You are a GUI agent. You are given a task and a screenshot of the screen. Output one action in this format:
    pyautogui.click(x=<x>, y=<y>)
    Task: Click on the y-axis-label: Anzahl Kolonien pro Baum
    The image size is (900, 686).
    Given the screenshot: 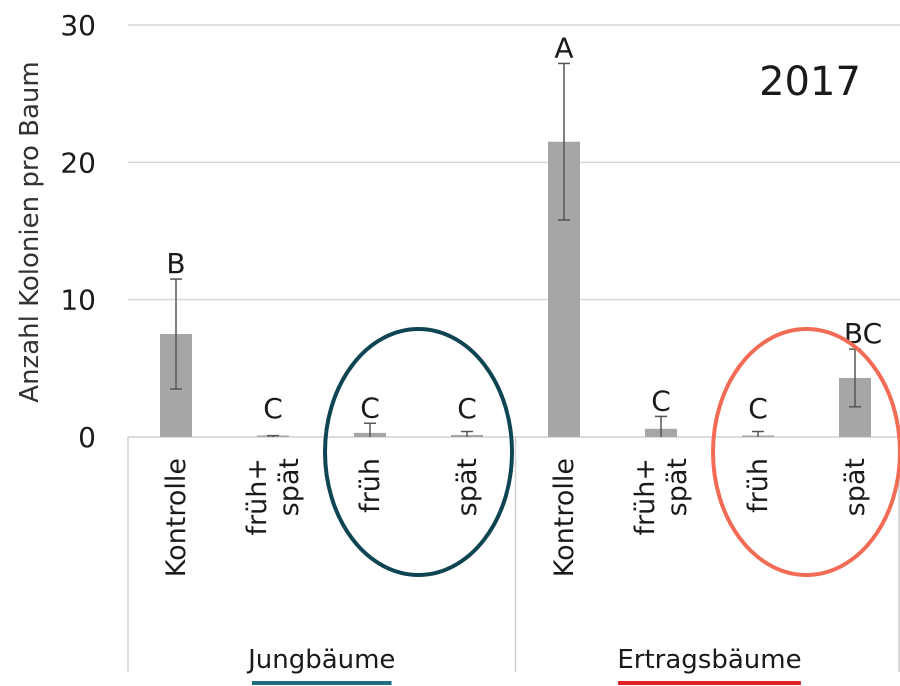 What is the action you would take?
    pyautogui.click(x=30, y=231)
    